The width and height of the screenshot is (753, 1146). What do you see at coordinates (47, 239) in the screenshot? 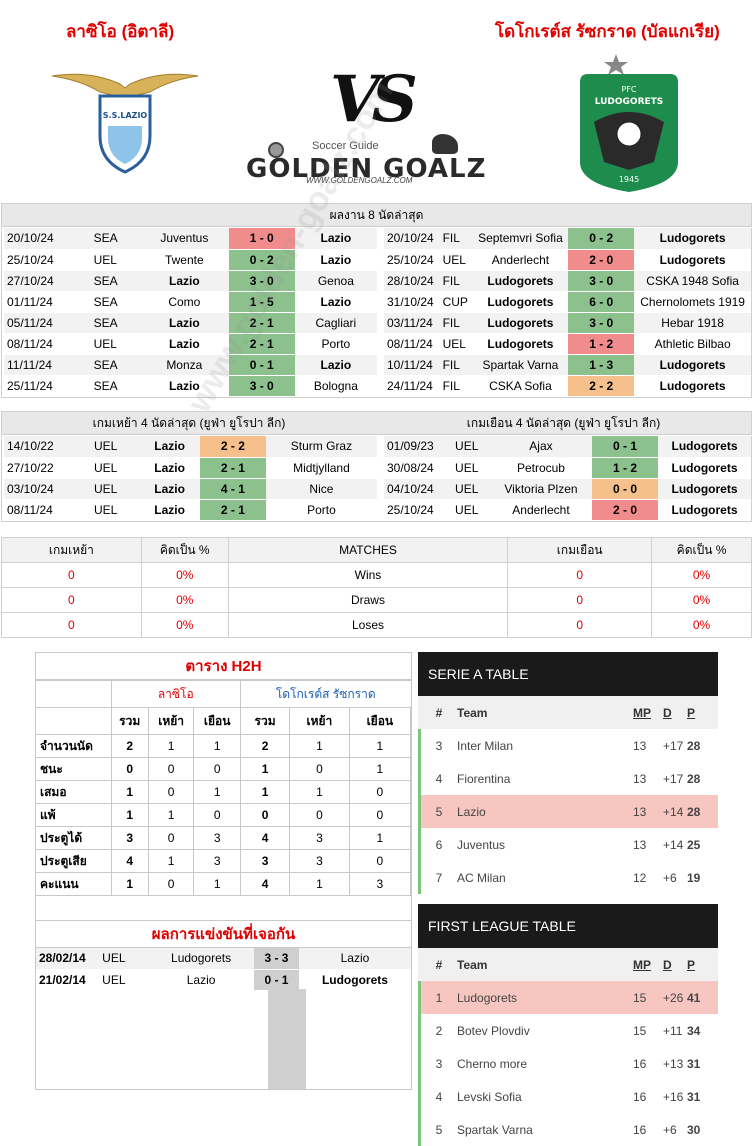
I see `match-date: 20/10/24` at bounding box center [47, 239].